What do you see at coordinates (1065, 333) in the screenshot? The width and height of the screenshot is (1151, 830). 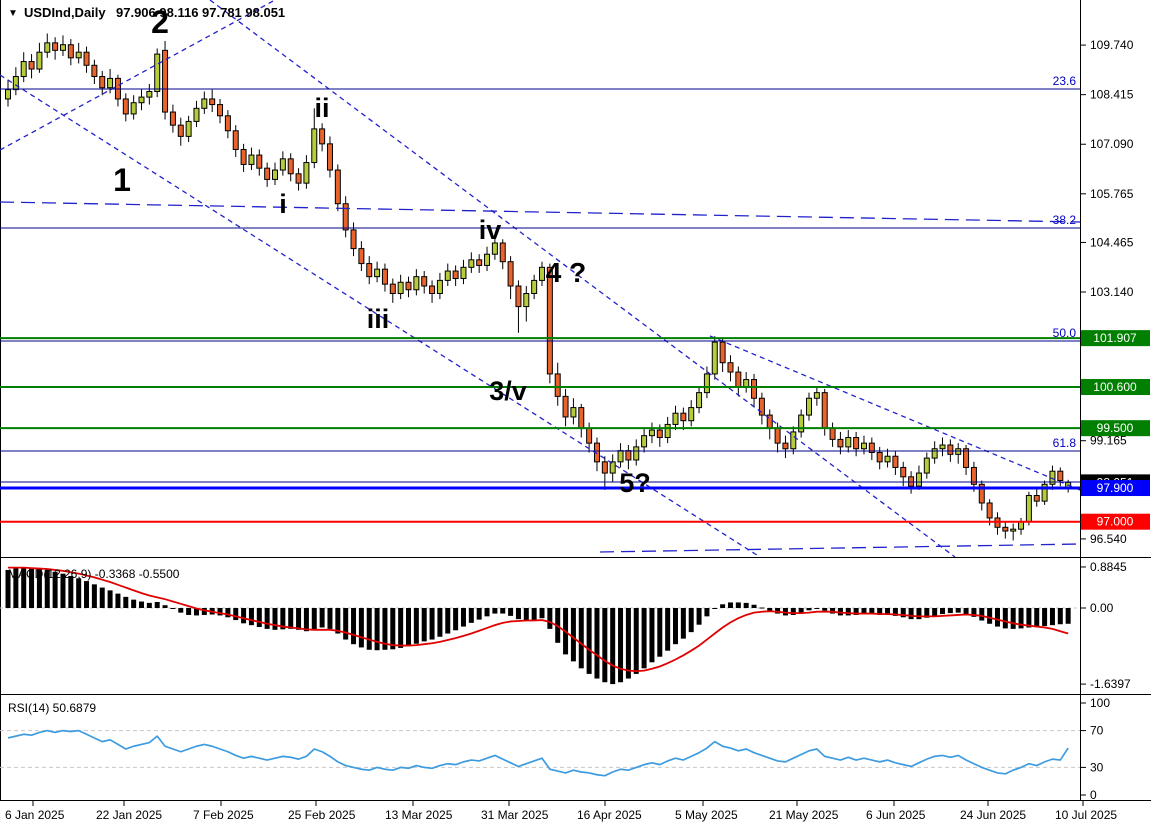 I see `fibonacci-label: 50.0` at bounding box center [1065, 333].